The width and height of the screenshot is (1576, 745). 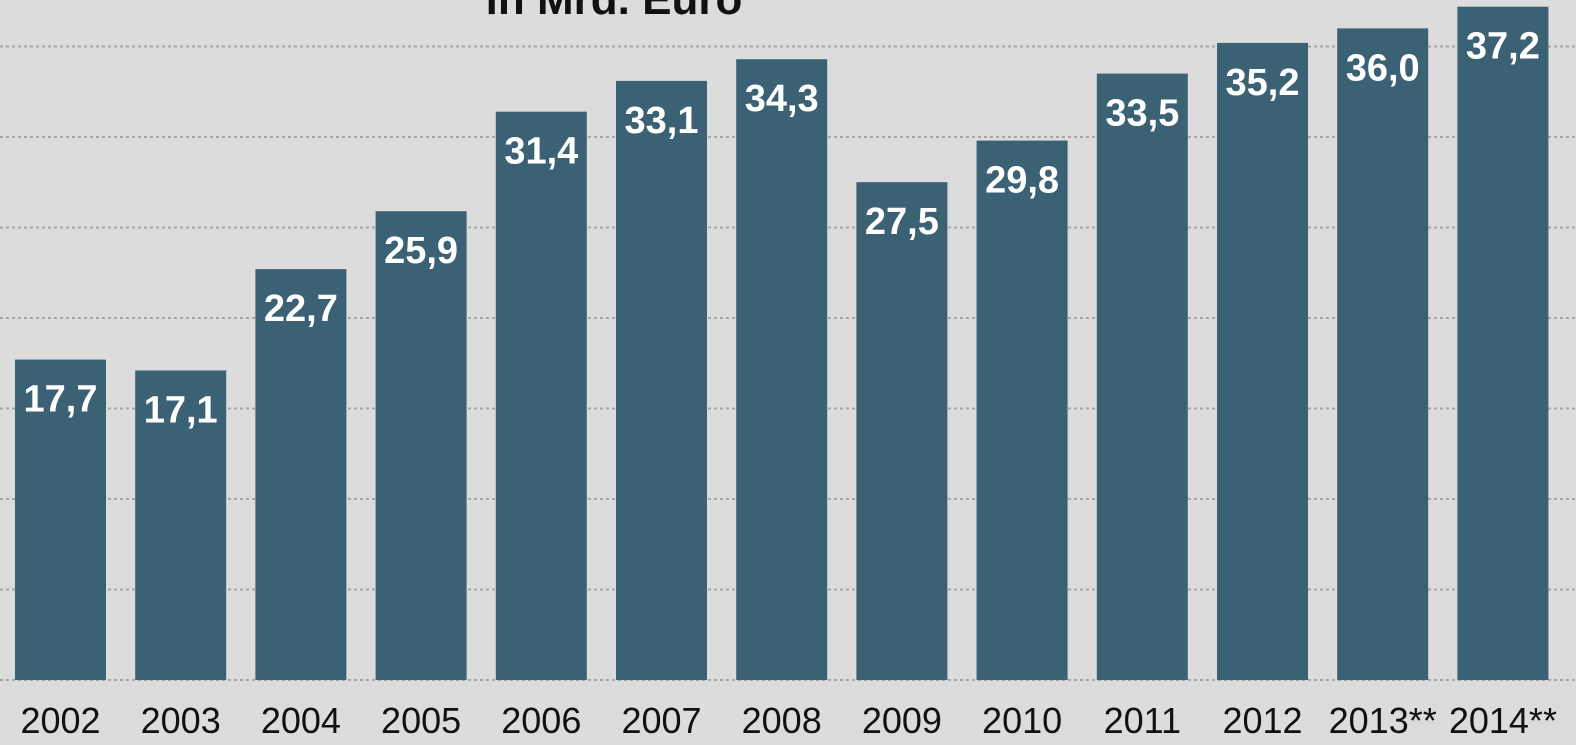 What do you see at coordinates (661, 720) in the screenshot?
I see `x-tick-label: 2007` at bounding box center [661, 720].